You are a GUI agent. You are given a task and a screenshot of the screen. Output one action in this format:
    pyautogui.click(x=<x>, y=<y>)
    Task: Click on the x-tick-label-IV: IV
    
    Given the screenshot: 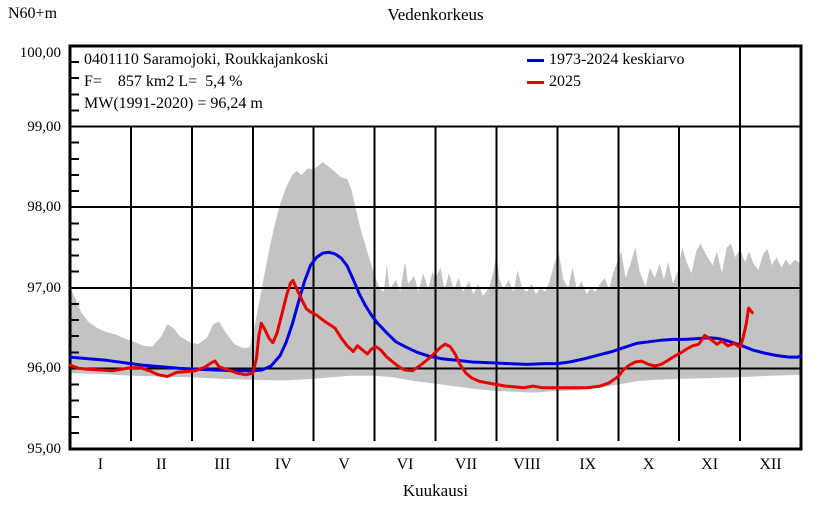 What is the action you would take?
    pyautogui.click(x=283, y=464)
    